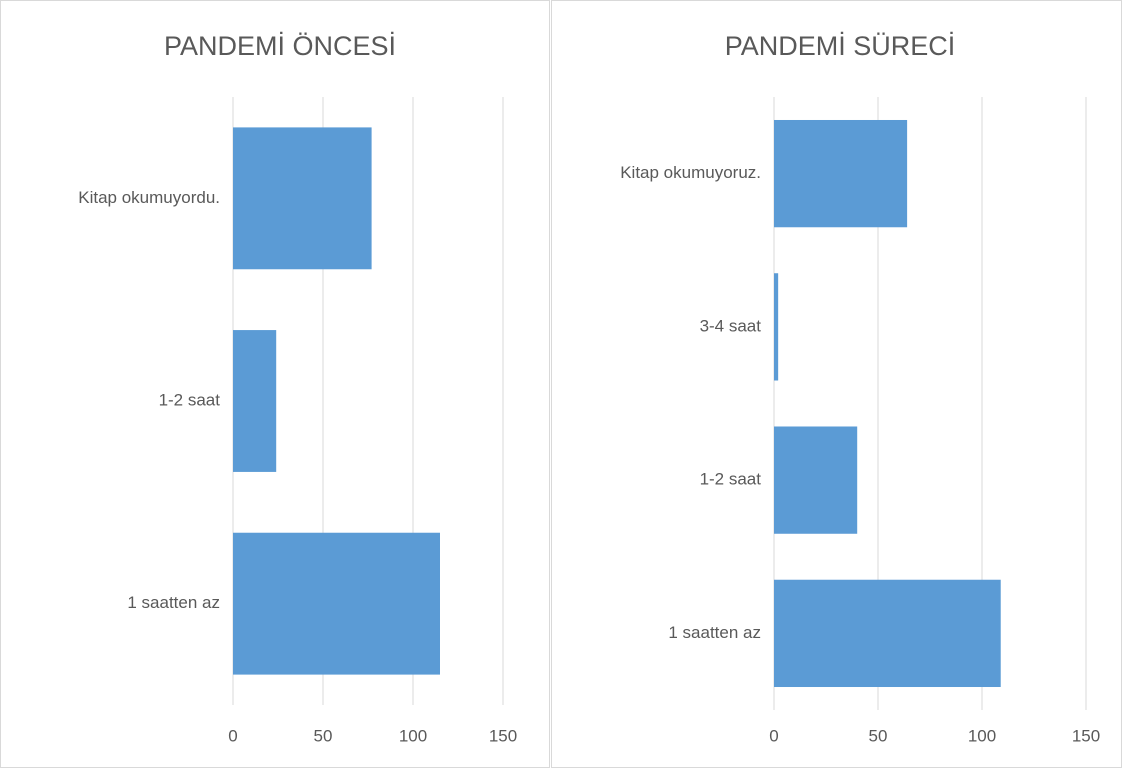 This screenshot has width=1123, height=769. What do you see at coordinates (731, 325) in the screenshot?
I see `y-tick-label: 3-4 saat` at bounding box center [731, 325].